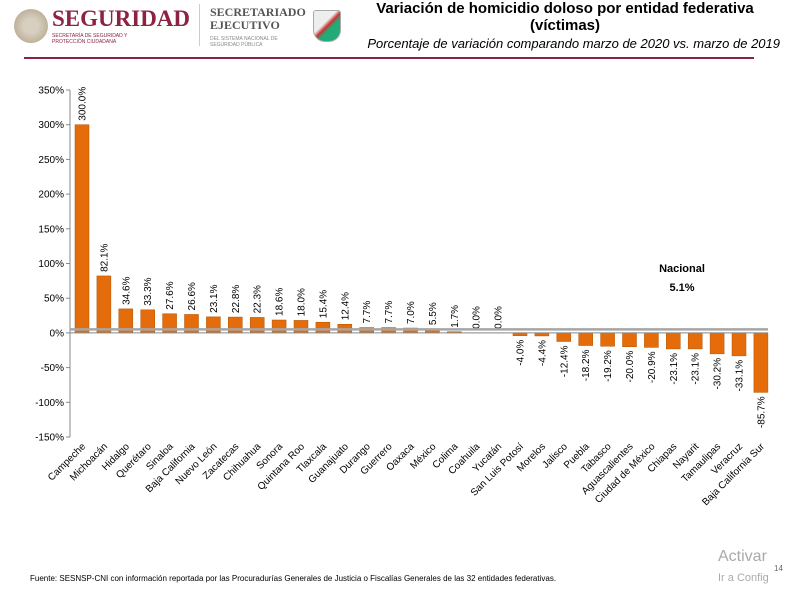 Image resolution: width=786 pixels, height=589 pixels. Describe the element at coordinates (433, 313) in the screenshot. I see `data-label: 5.5%` at that location.